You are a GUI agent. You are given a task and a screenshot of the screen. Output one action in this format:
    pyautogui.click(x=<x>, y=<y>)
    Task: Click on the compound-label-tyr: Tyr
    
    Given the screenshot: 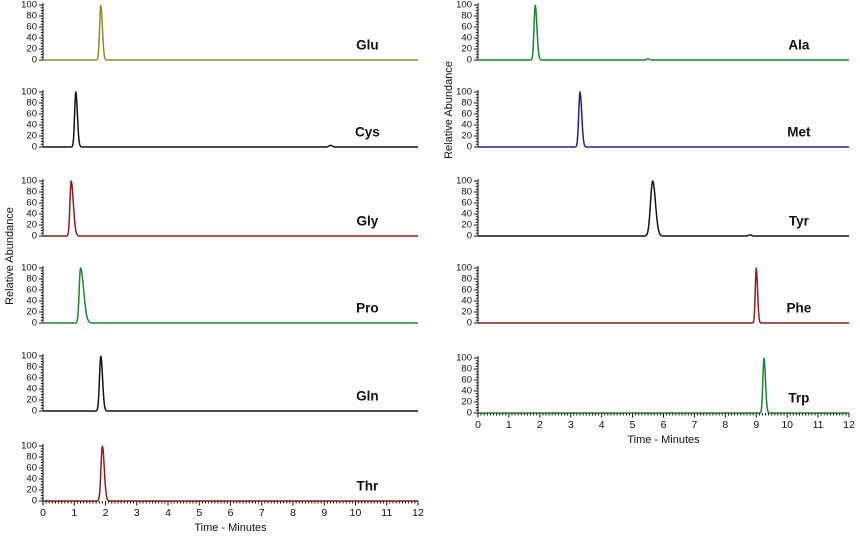 What is the action you would take?
    pyautogui.click(x=799, y=221)
    